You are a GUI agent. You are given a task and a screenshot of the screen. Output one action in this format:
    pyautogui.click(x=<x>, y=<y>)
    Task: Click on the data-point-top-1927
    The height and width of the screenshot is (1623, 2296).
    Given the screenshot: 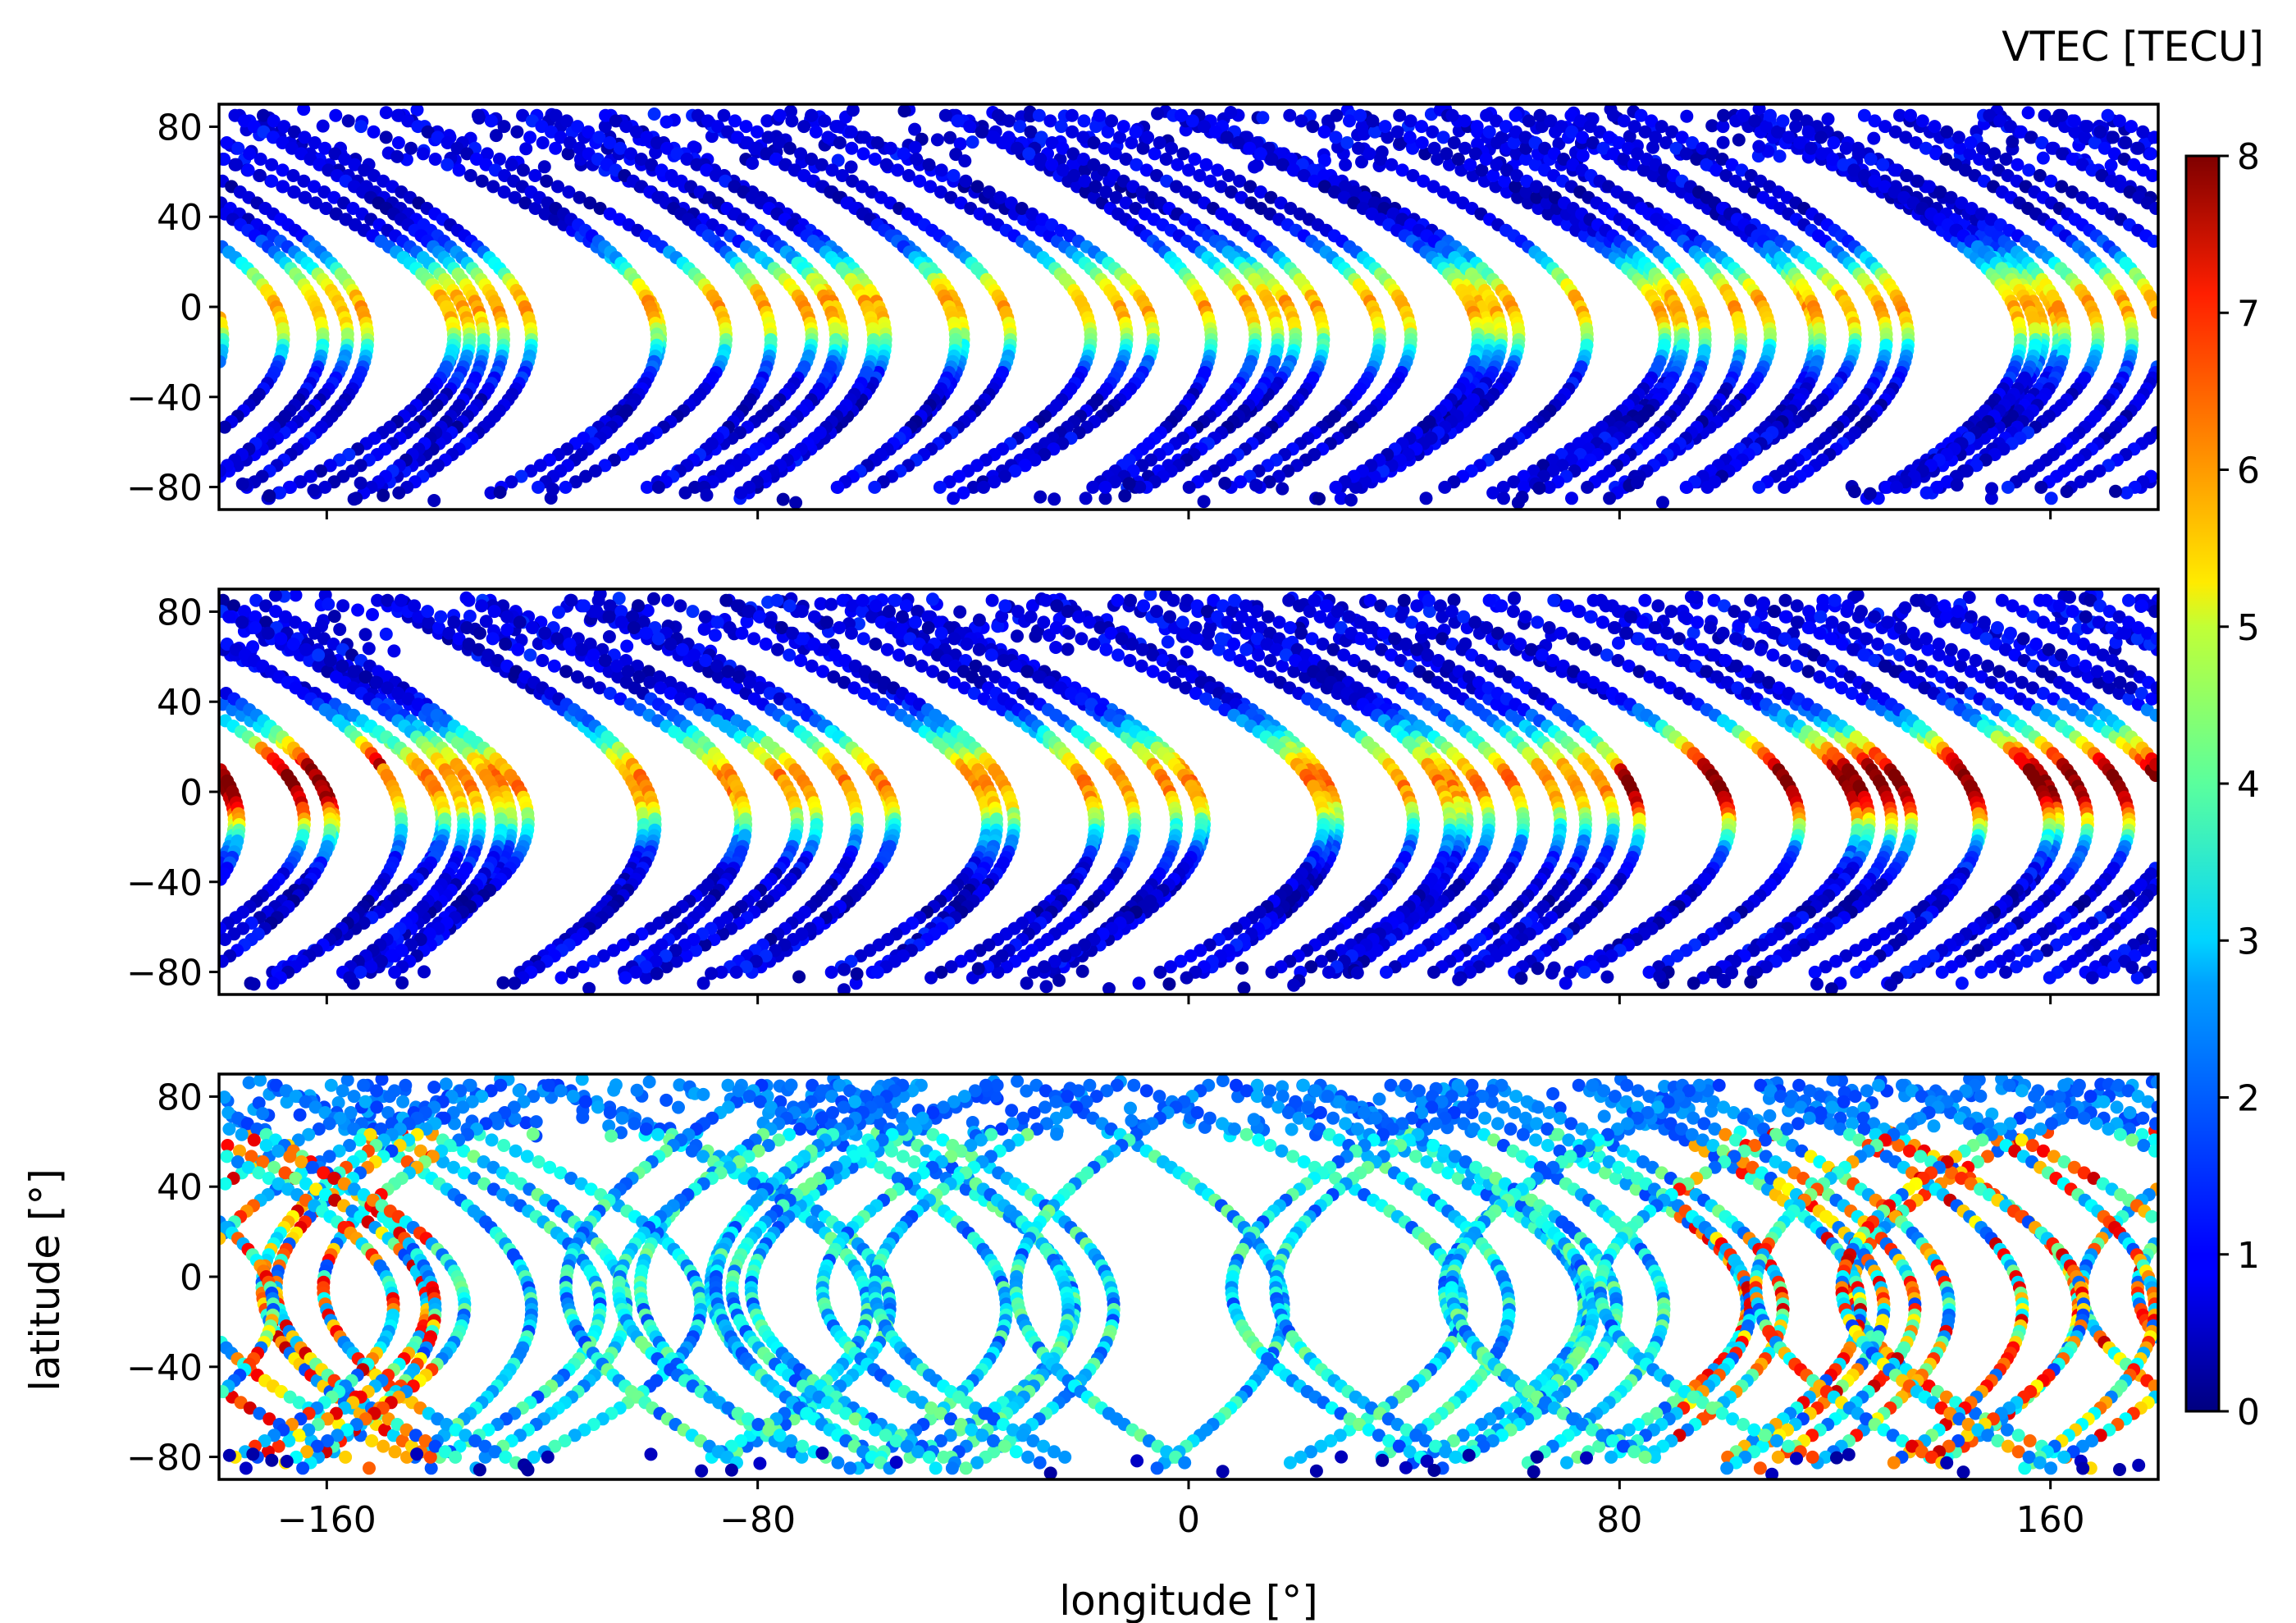 What is the action you would take?
    pyautogui.click(x=1189, y=487)
    